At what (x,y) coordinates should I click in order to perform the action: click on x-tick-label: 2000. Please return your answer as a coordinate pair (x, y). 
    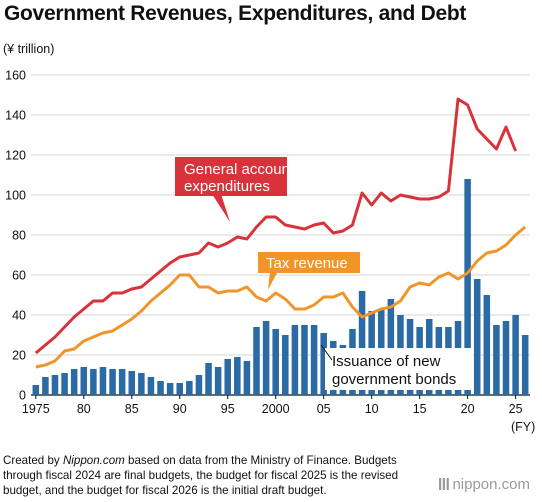
    Looking at the image, I should click on (276, 409).